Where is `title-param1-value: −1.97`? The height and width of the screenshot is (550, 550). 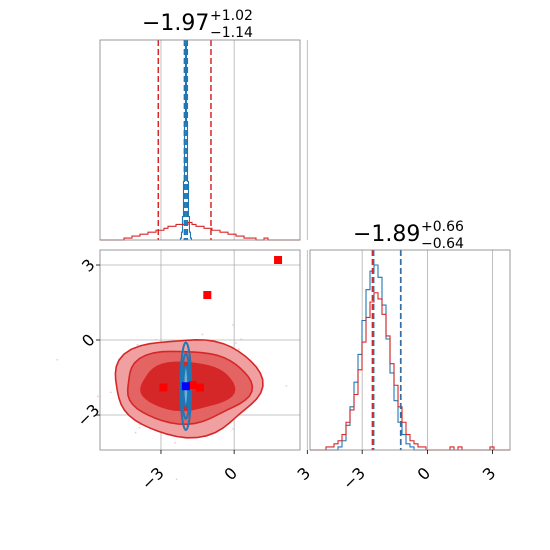 title-param1-value: −1.97 is located at coordinates (175, 23).